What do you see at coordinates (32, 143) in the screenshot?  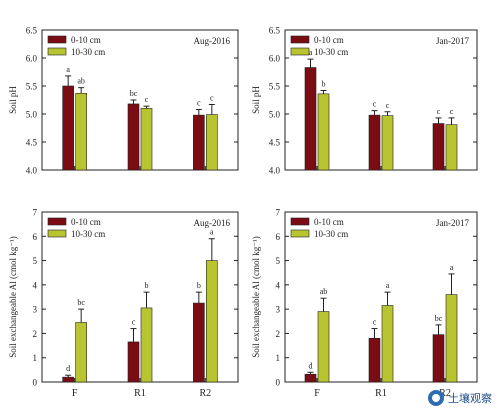 I see `y-tick-label: 4.5` at bounding box center [32, 143].